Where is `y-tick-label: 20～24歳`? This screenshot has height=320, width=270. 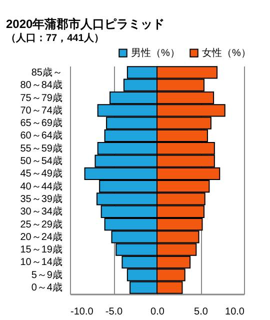
y-tick-label: 20～24歳 is located at coordinates (41, 236).